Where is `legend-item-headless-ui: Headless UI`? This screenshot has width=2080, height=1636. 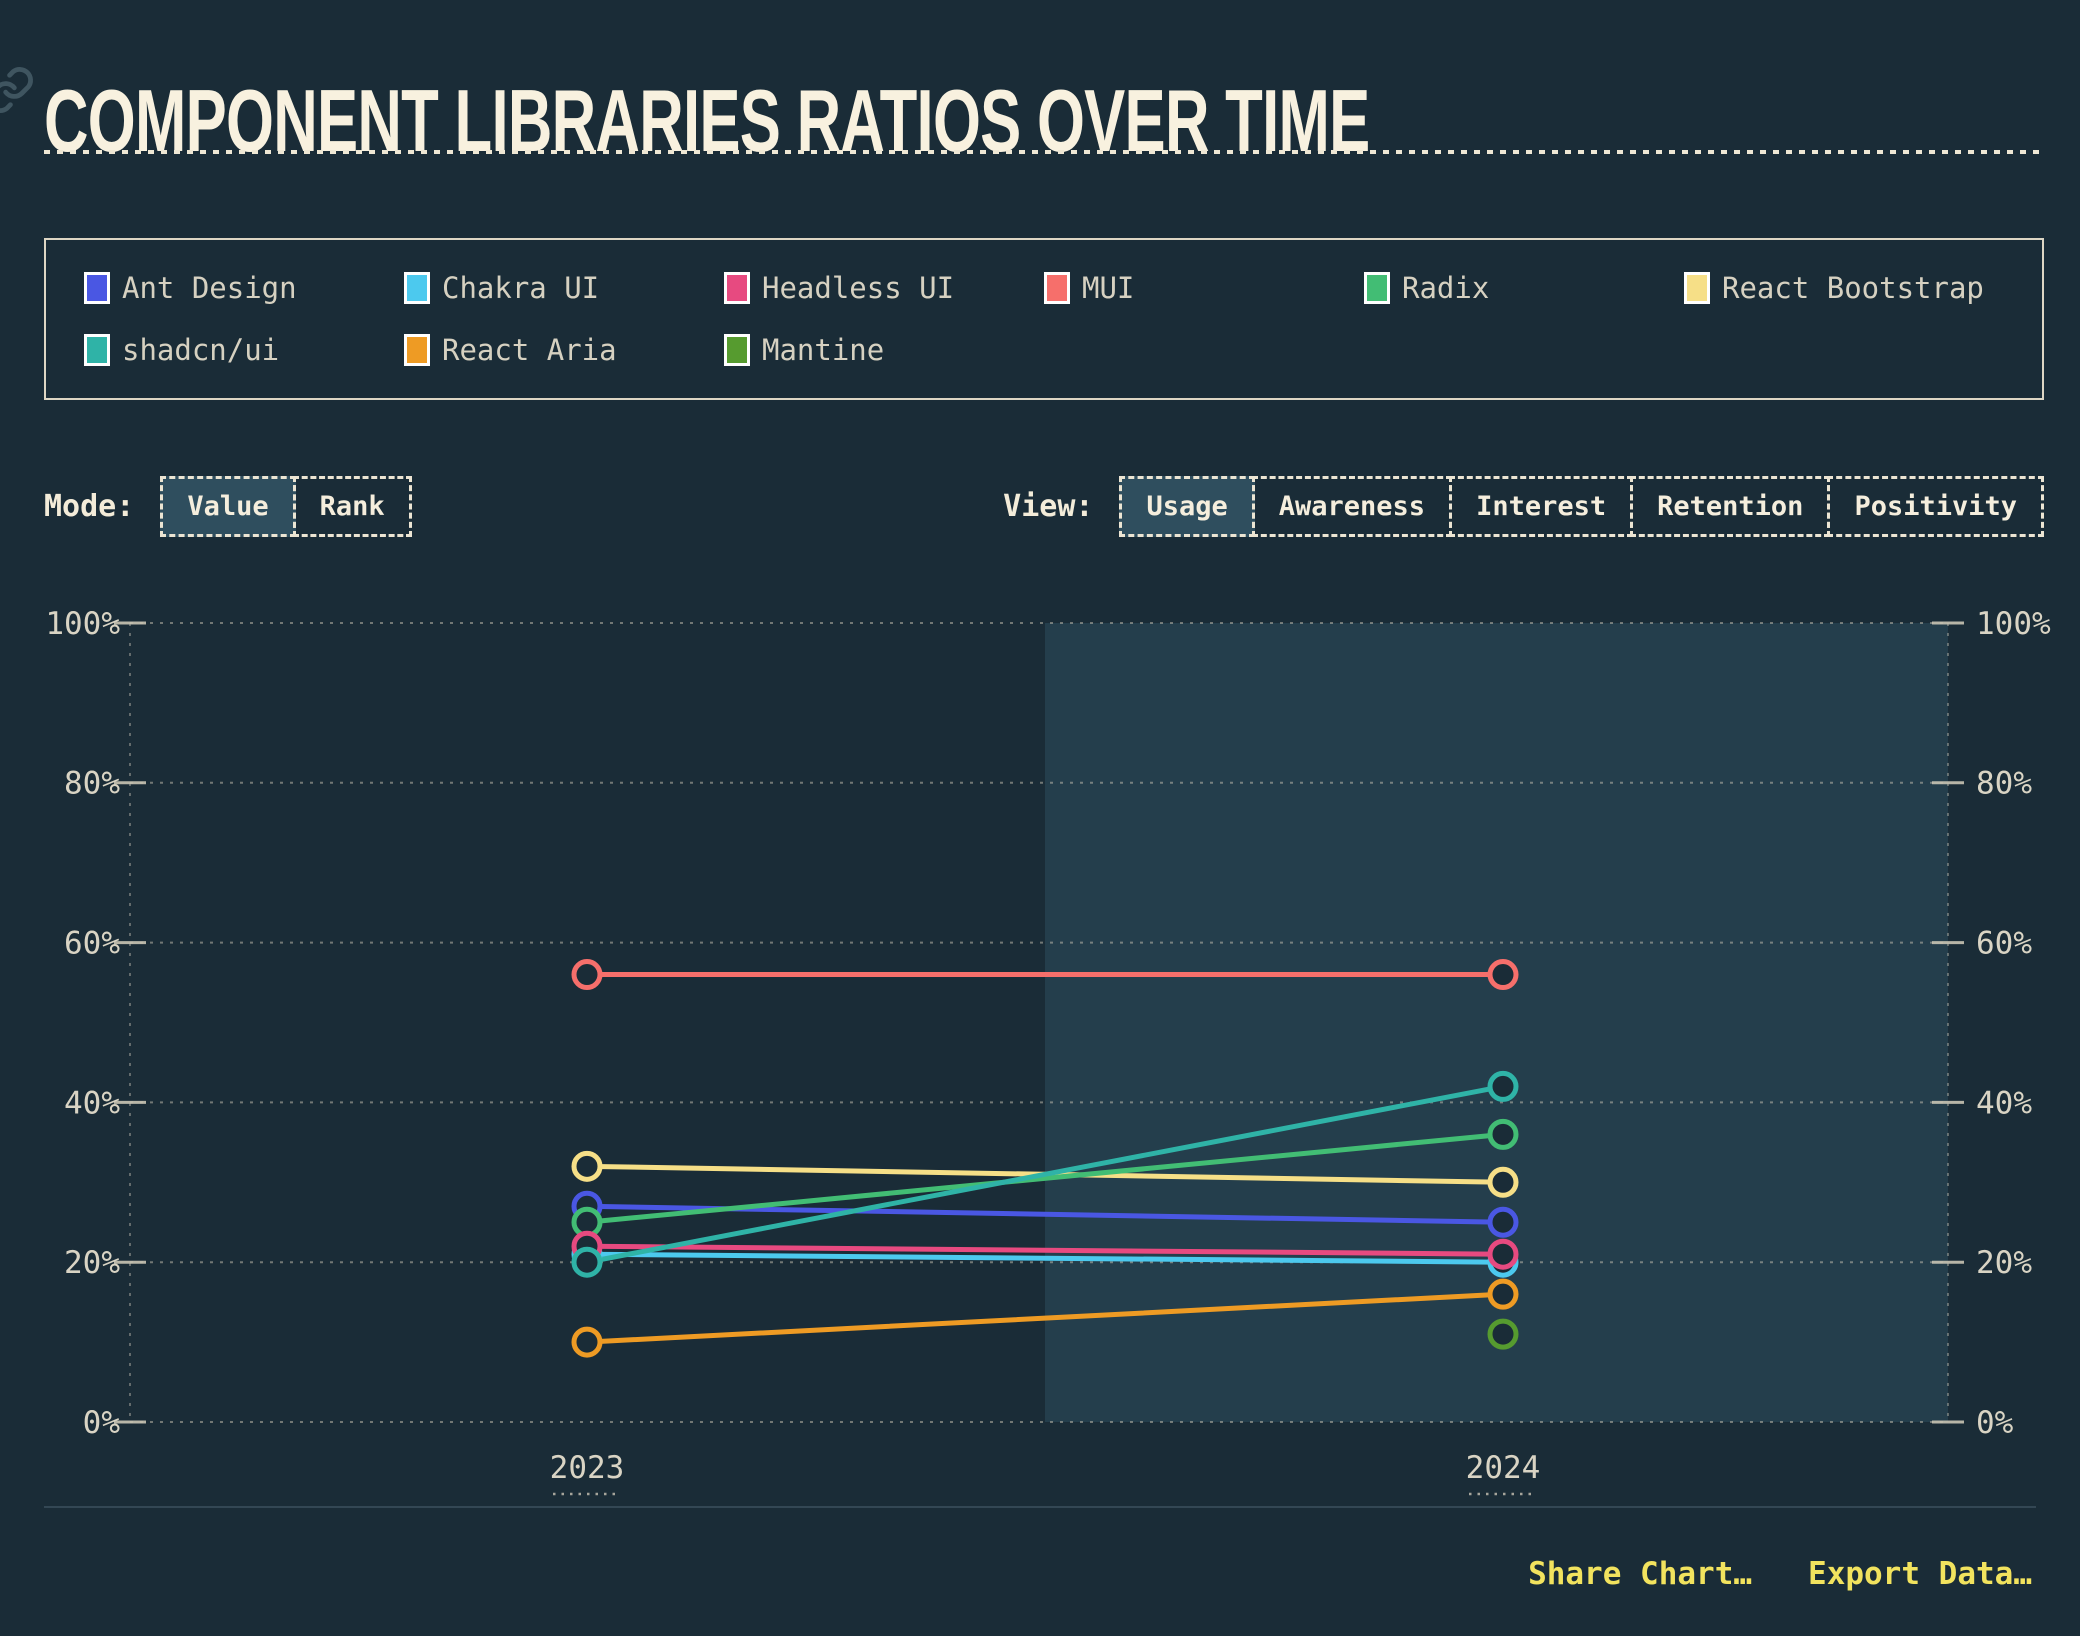
legend-item-headless-ui: Headless UI is located at coordinates (884, 288).